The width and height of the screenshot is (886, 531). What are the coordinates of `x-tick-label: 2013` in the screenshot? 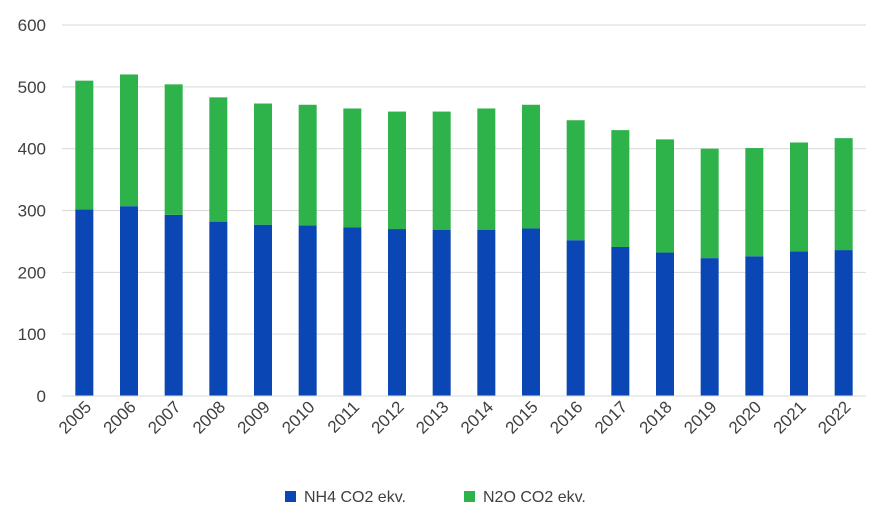 It's located at (432, 417).